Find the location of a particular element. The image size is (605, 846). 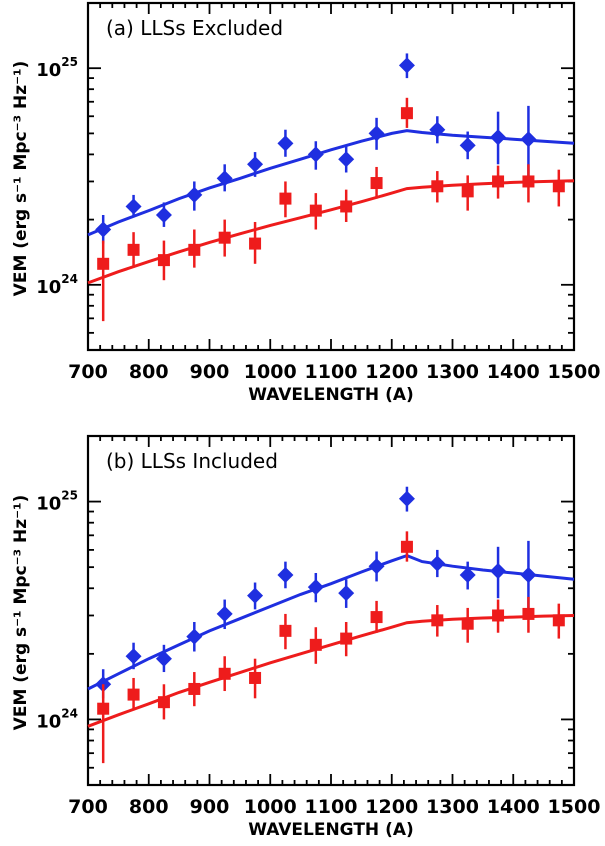

panel-title: (a) LLSs Excluded is located at coordinates (194, 28).